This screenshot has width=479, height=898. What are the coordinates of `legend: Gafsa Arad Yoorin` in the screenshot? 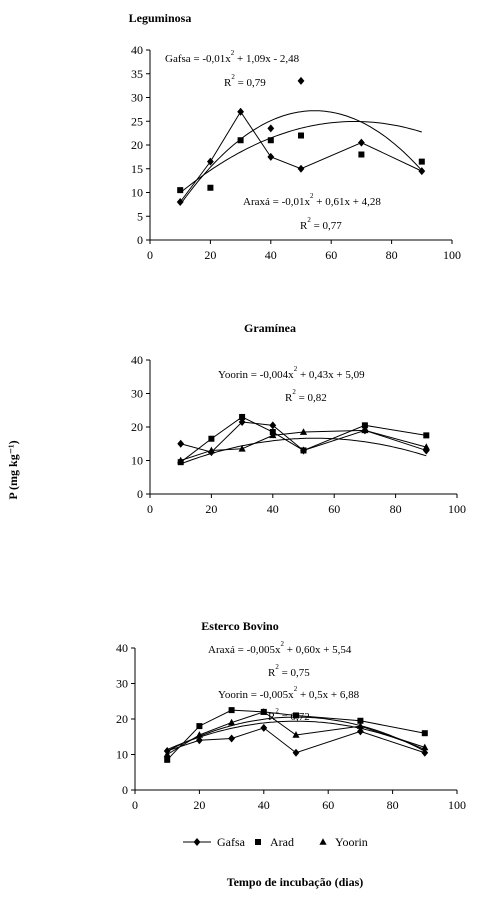 It's located at (275, 842).